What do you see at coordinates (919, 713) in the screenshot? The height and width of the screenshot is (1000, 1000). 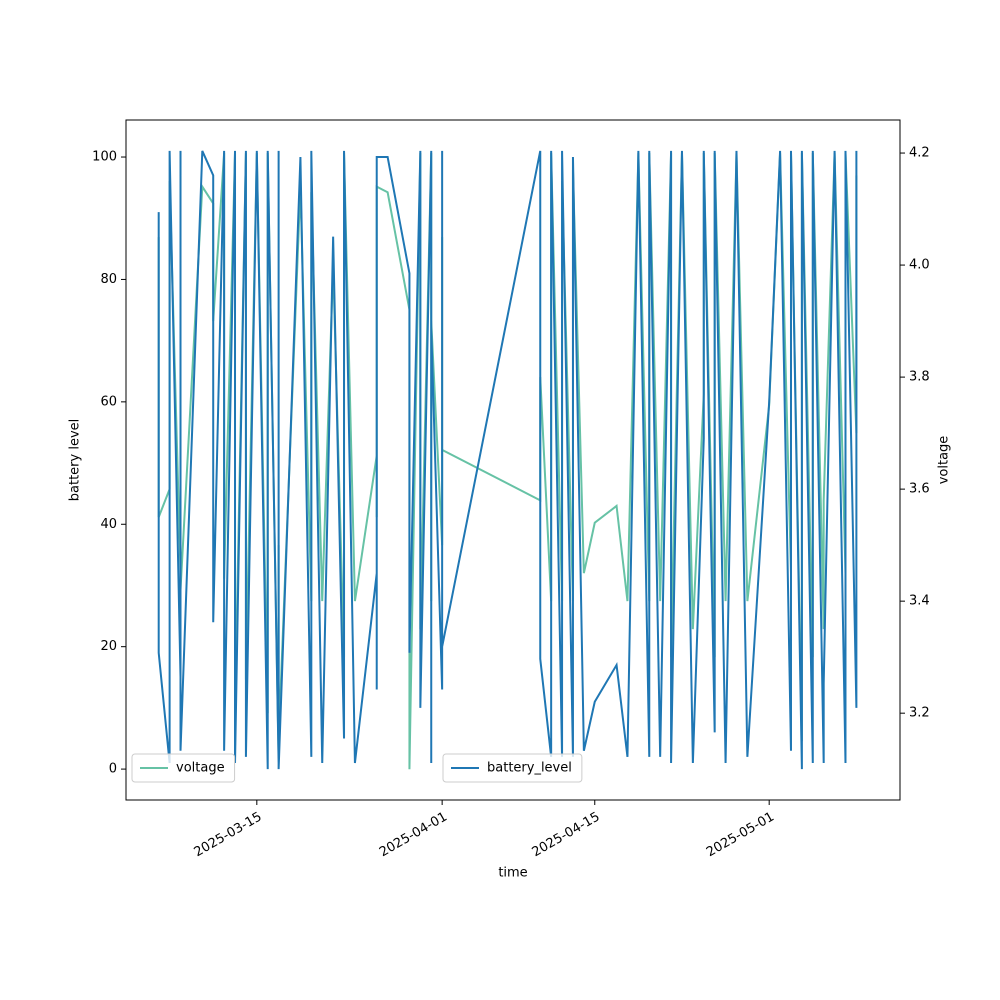 I see `y2-tick-label: 3.2` at bounding box center [919, 713].